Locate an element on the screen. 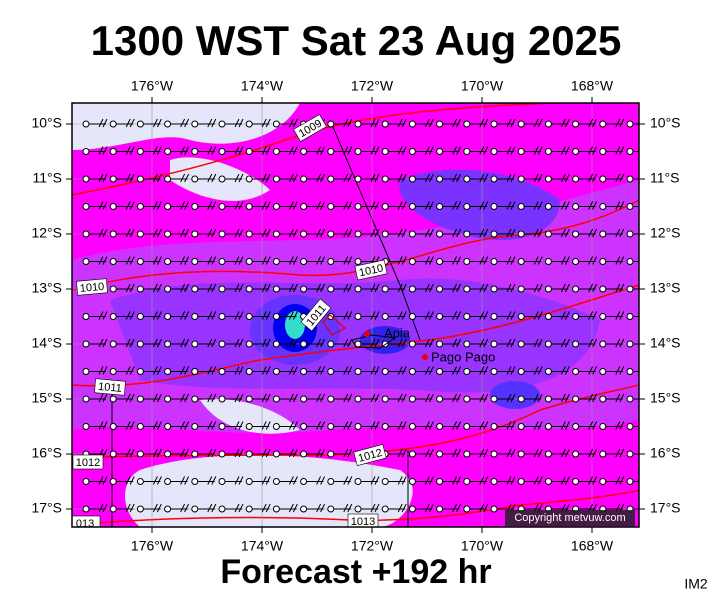 The height and width of the screenshot is (605, 711). lat-label: 14°S is located at coordinates (46, 343).